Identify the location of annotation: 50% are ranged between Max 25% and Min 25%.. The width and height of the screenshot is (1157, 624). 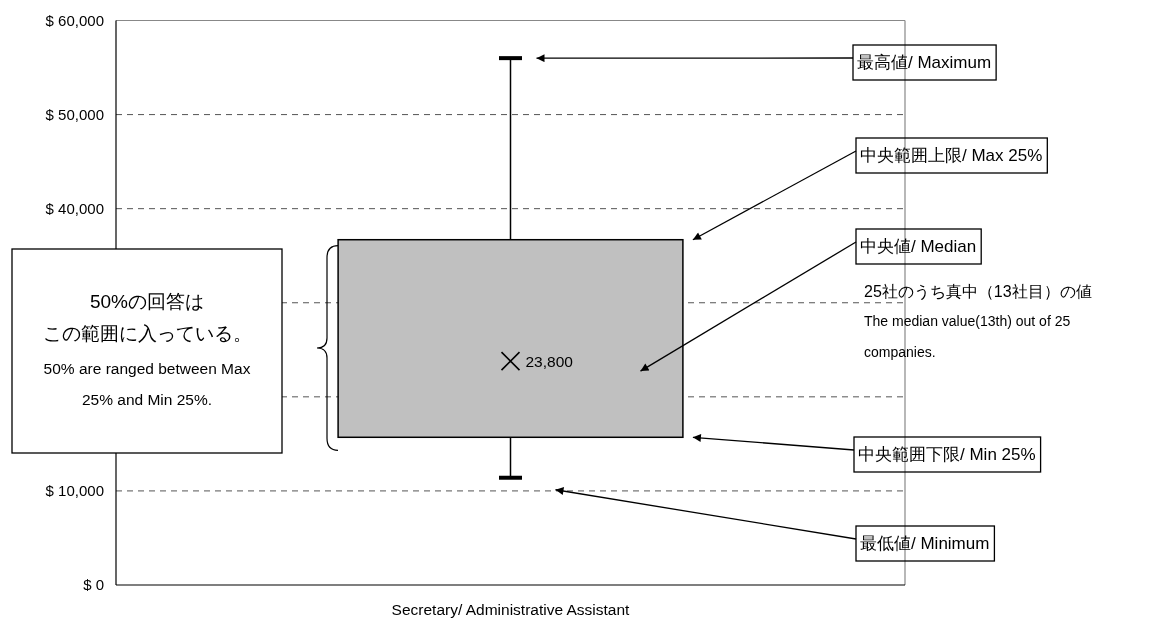
(147, 384).